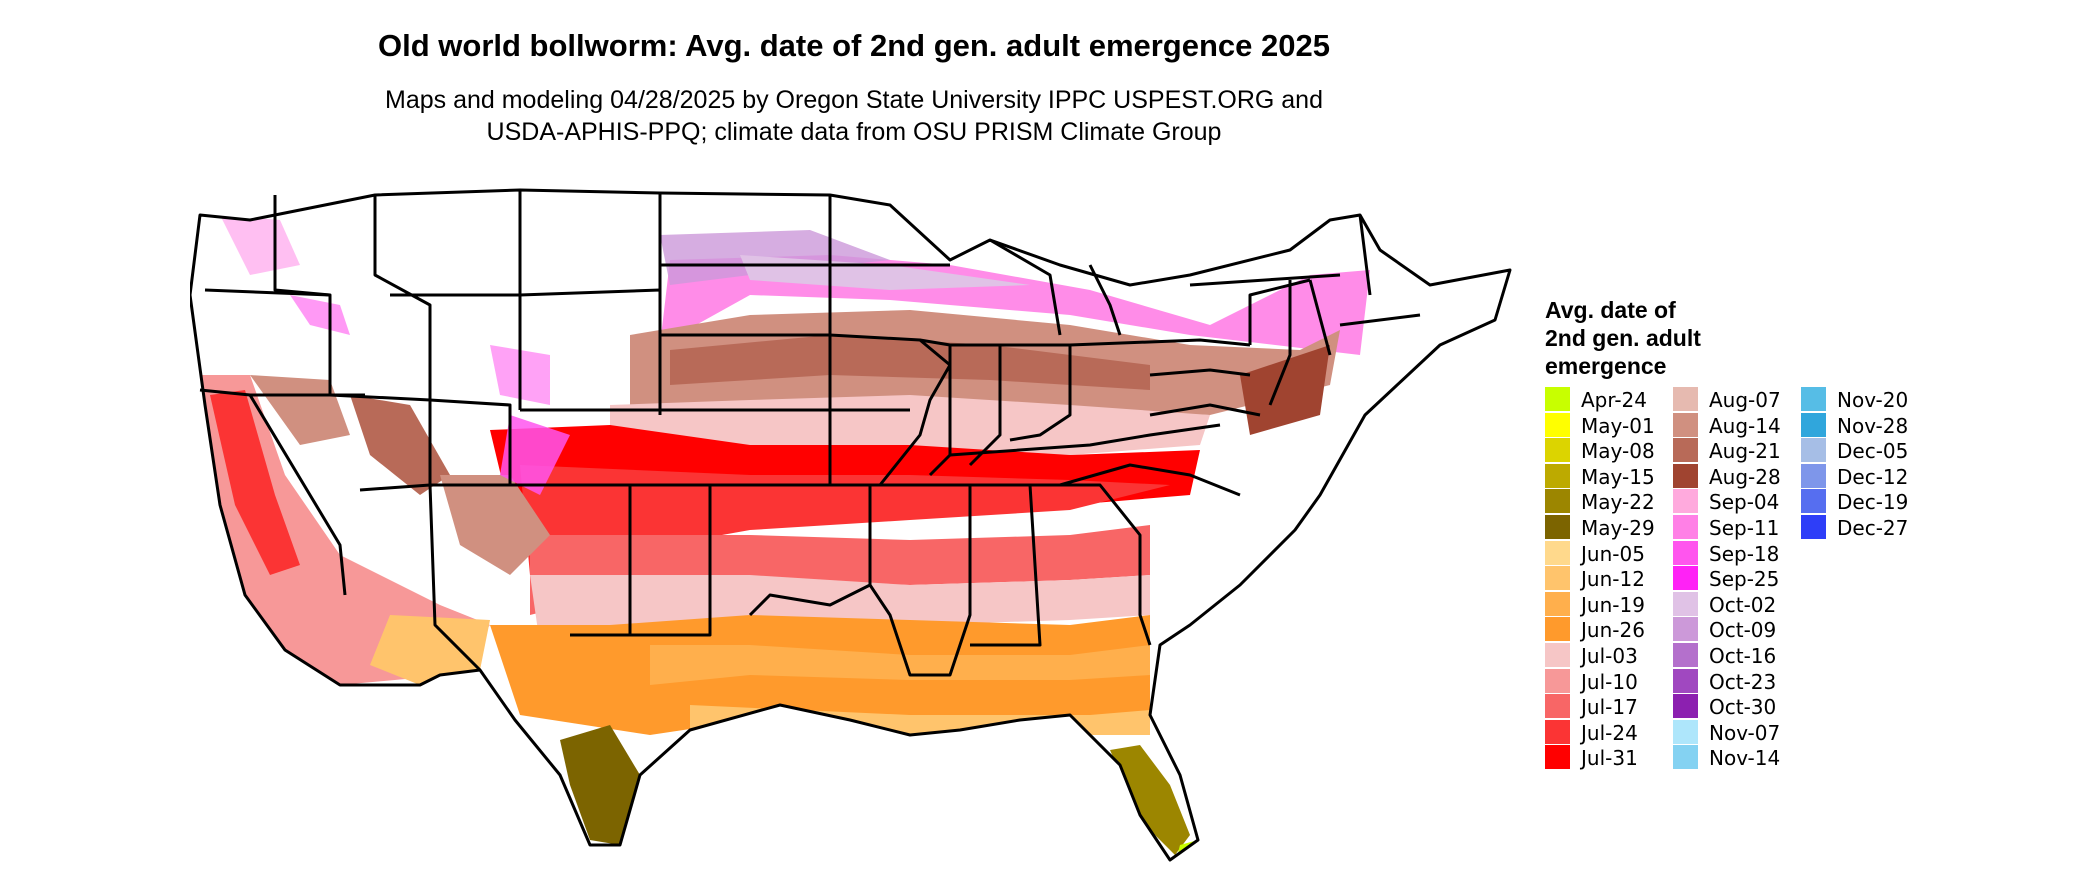  What do you see at coordinates (1873, 400) in the screenshot?
I see `legend-label: Nov-20` at bounding box center [1873, 400].